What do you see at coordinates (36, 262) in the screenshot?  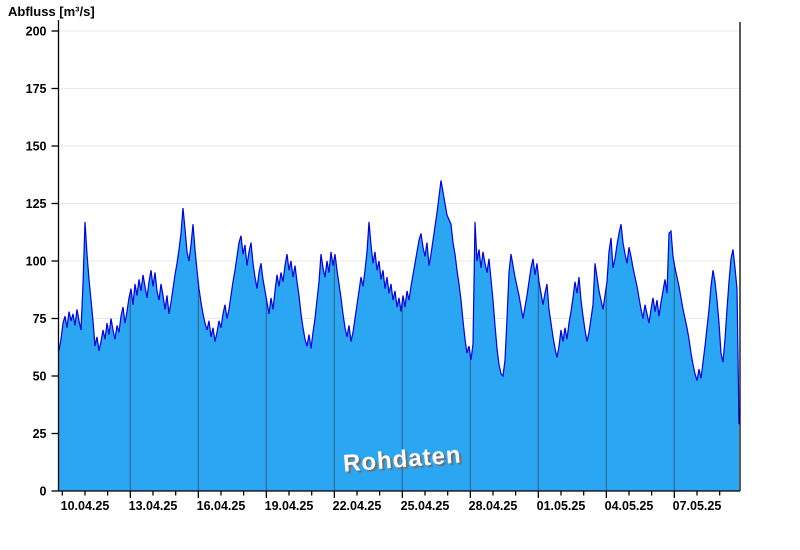 I see `y-axis-tick-label: 100` at bounding box center [36, 262].